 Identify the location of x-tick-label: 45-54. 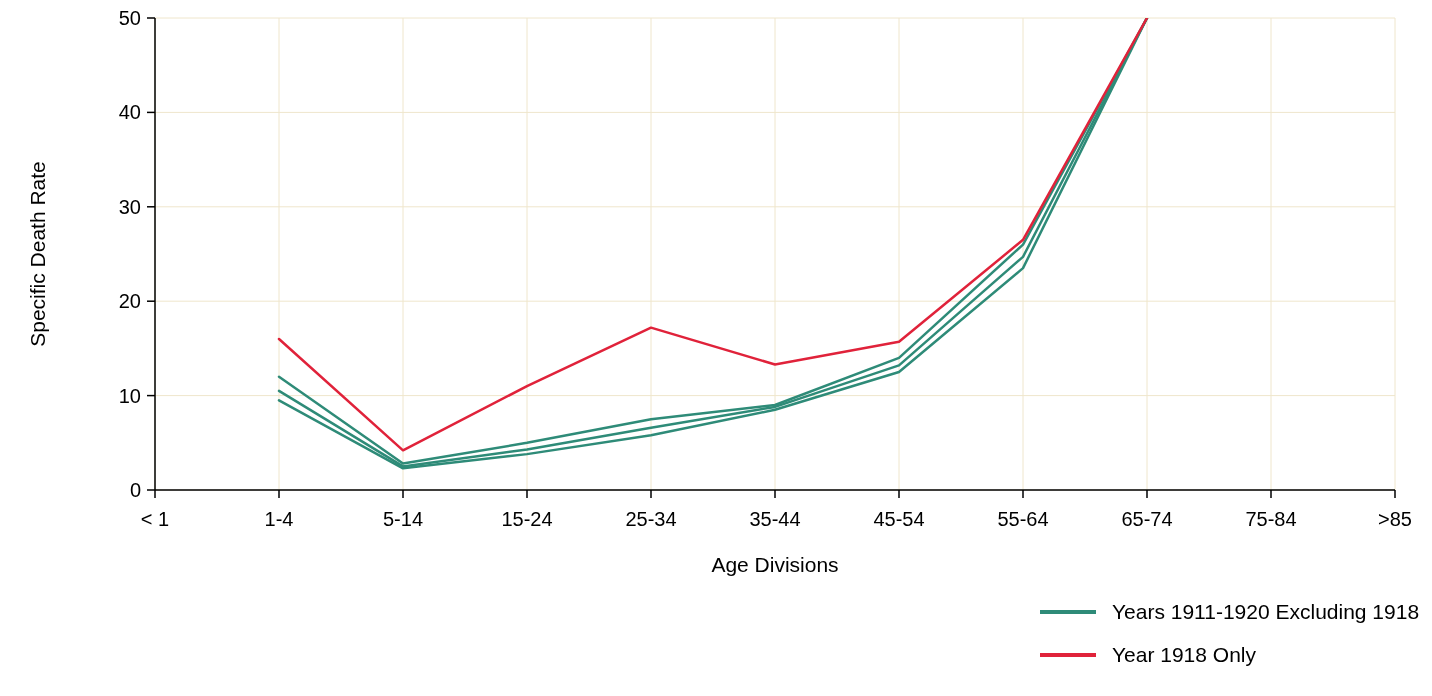
(899, 519).